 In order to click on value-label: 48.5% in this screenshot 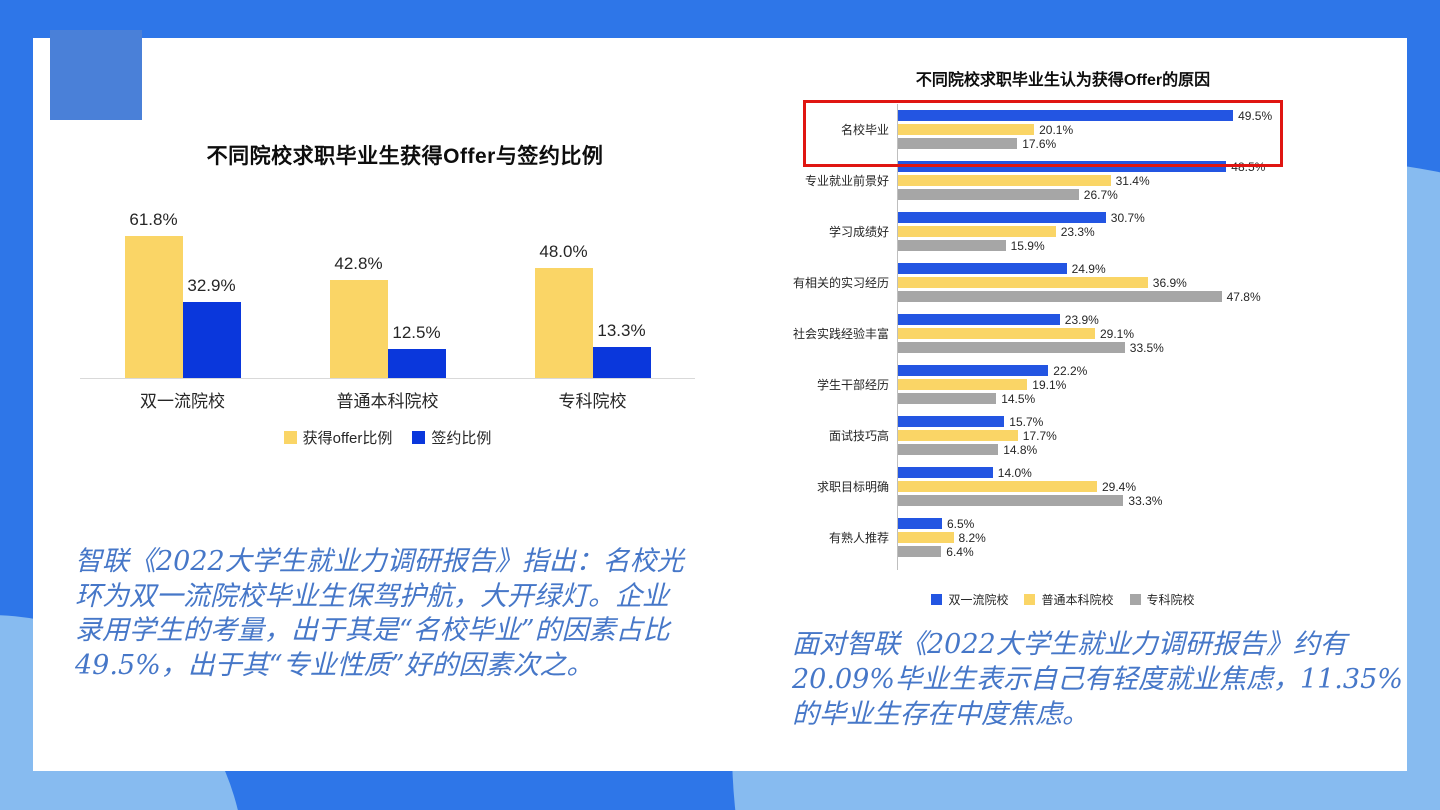, I will do `click(1248, 166)`.